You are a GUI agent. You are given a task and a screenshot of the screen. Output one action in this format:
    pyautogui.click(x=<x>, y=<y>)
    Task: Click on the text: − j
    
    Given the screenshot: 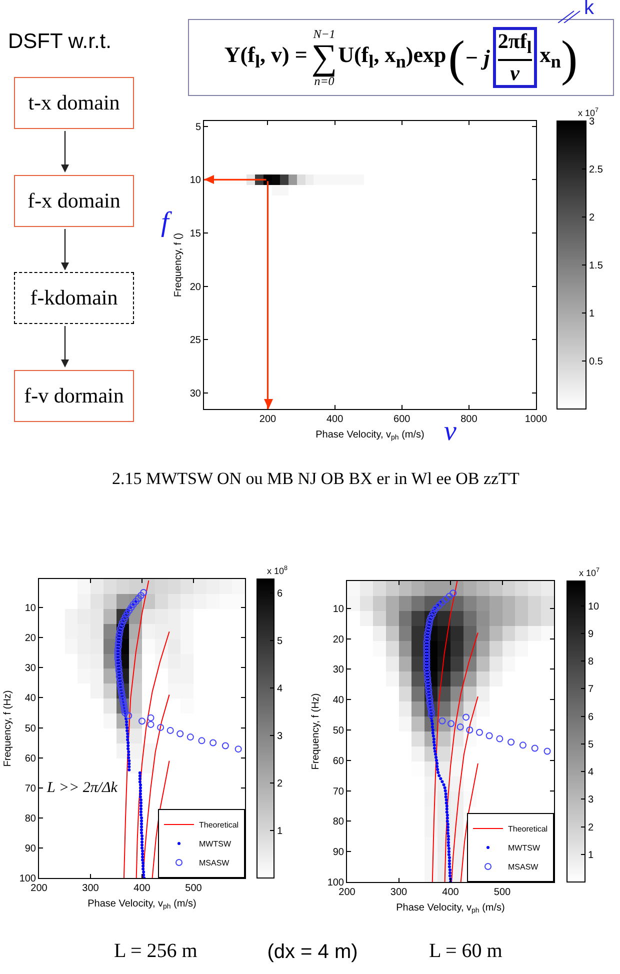 What is the action you would take?
    pyautogui.click(x=477, y=57)
    